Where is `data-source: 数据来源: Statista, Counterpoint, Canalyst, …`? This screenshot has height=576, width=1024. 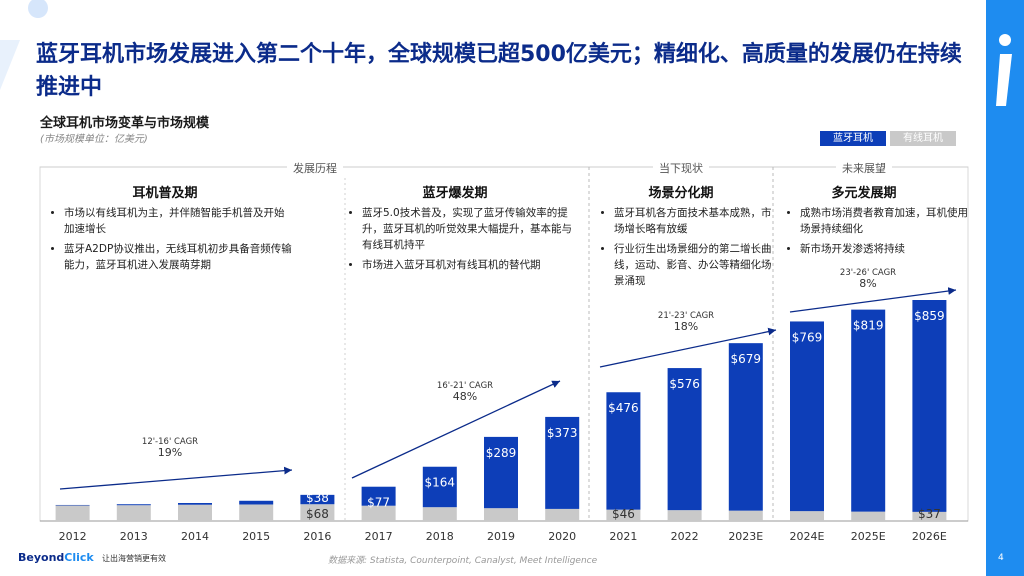 data-source: 数据来源: Statista, Counterpoint, Canalyst, … is located at coordinates (463, 561).